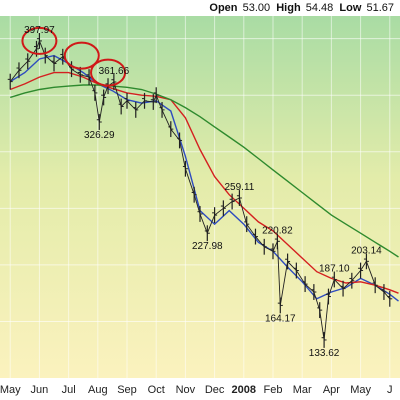 This screenshot has height=400, width=400. What do you see at coordinates (244, 390) in the screenshot?
I see `x-tick-label: 2008` at bounding box center [244, 390].